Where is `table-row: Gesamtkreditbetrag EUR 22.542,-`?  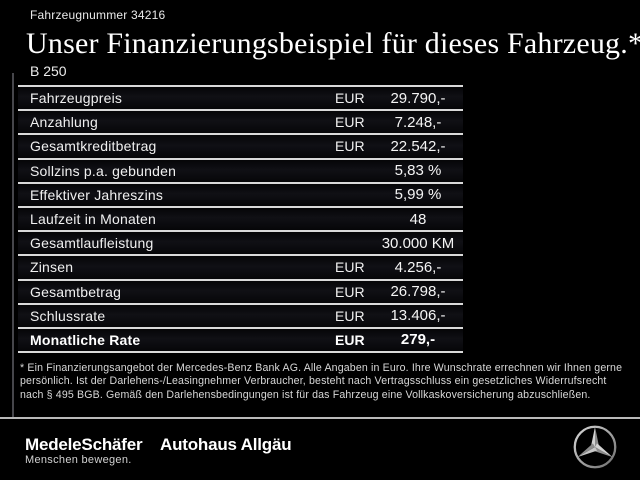 table-row: Gesamtkreditbetrag EUR 22.542,- is located at coordinates (240, 147).